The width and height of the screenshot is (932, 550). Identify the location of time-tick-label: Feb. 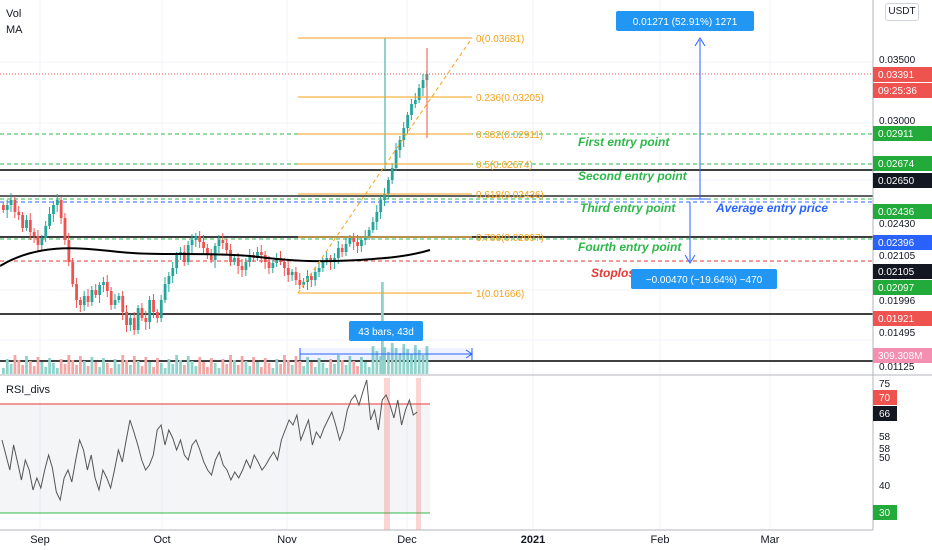
(660, 540).